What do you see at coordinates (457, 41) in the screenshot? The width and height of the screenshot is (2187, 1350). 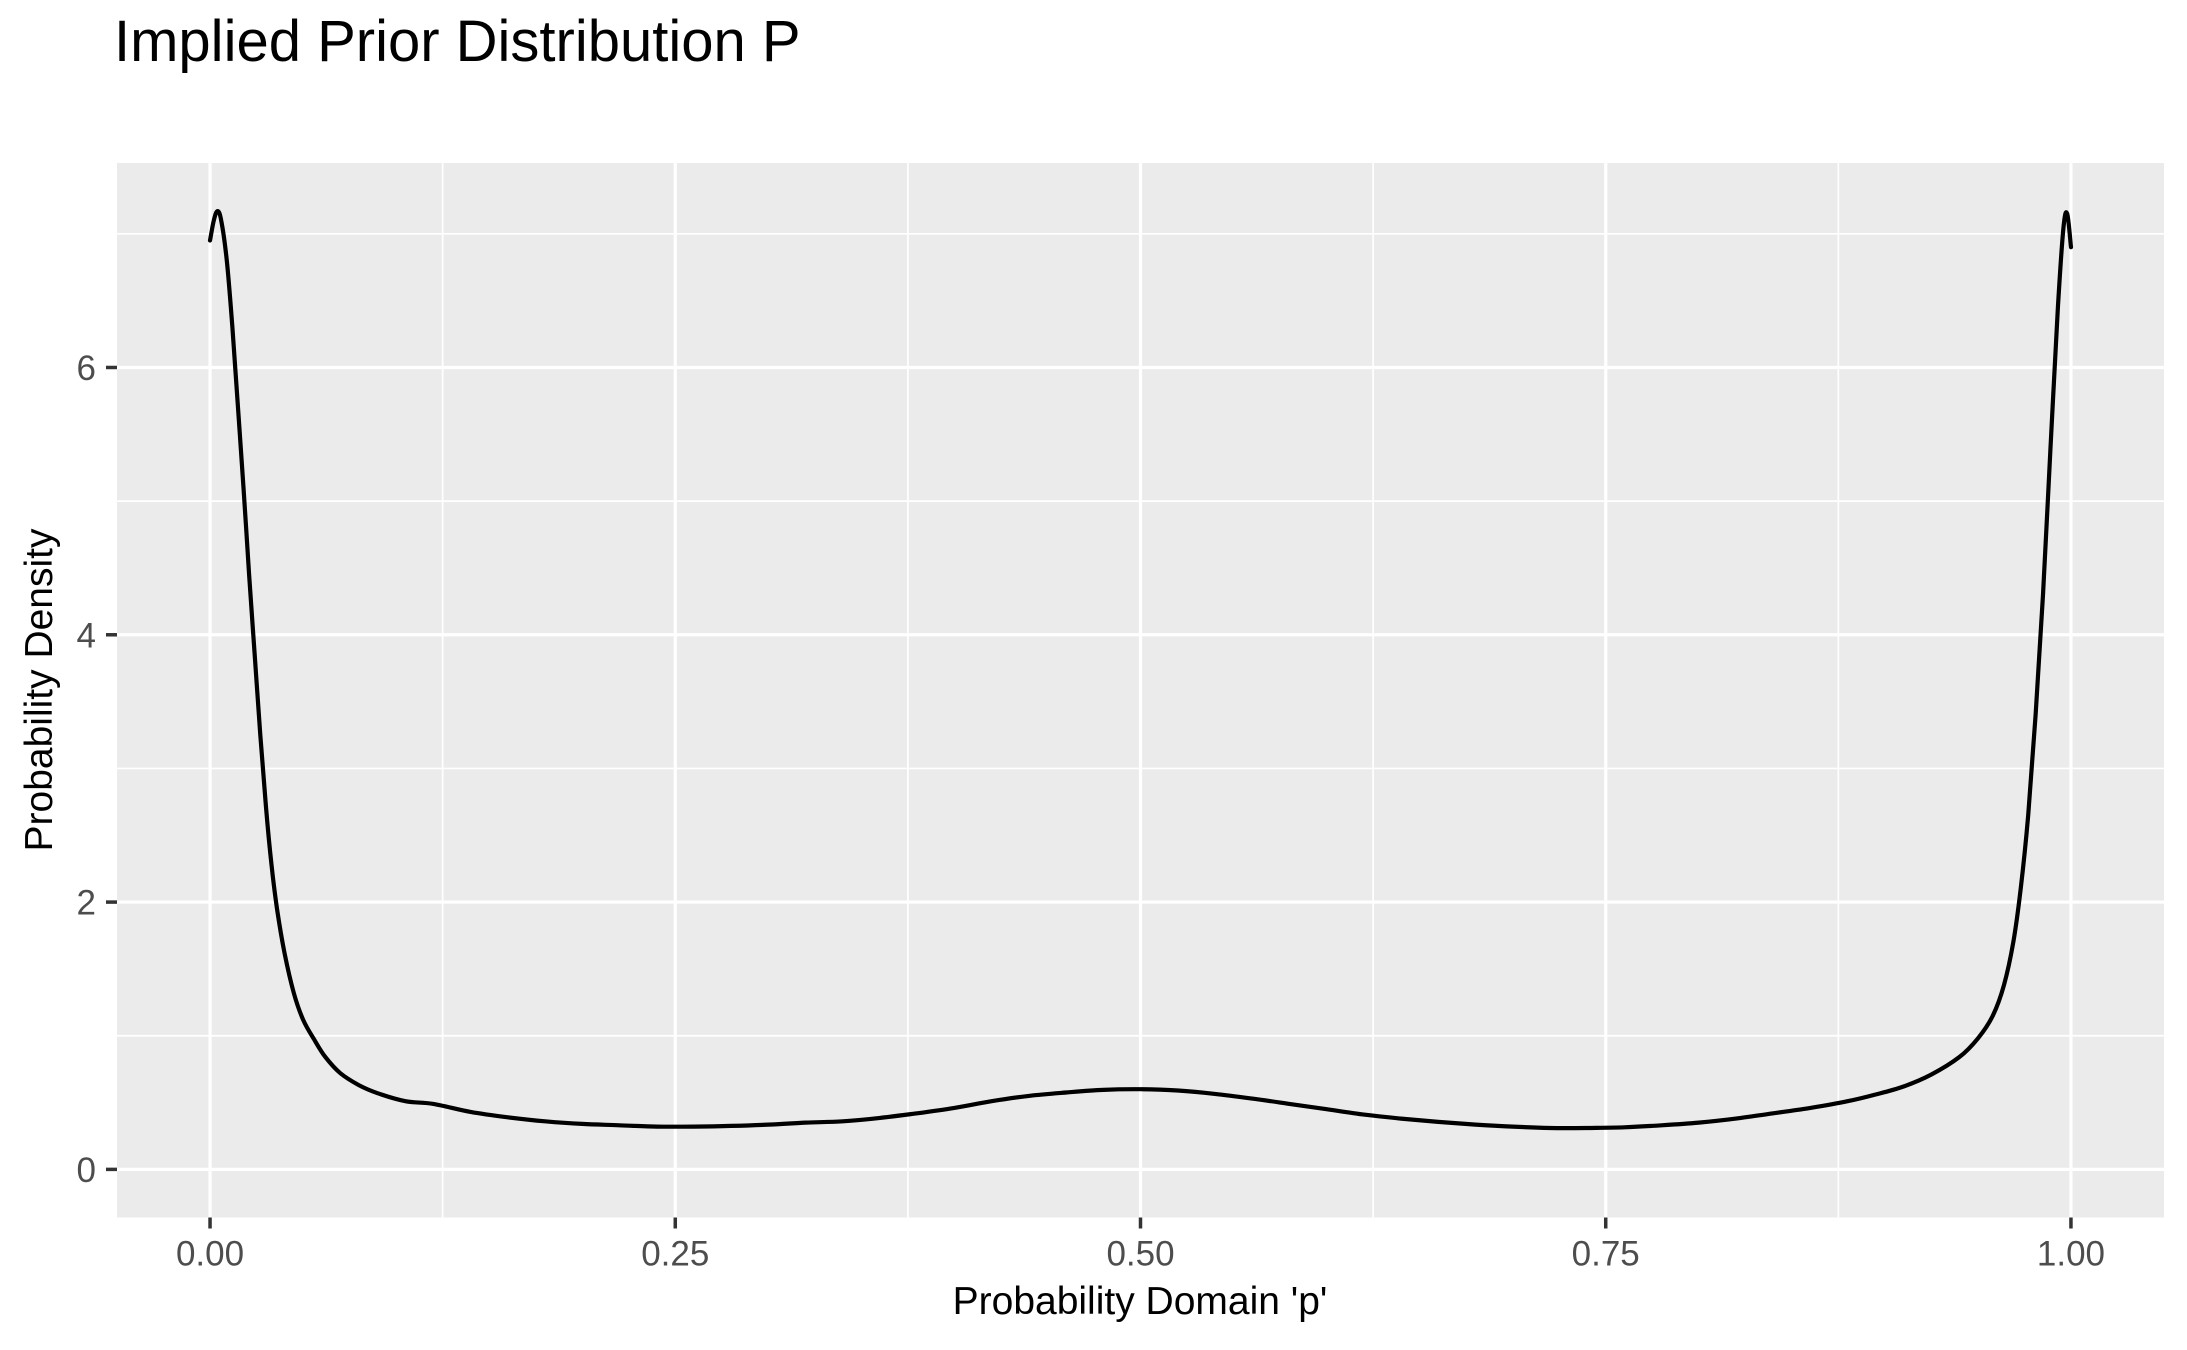 I see `plot-title: Implied Prior Distribution P` at bounding box center [457, 41].